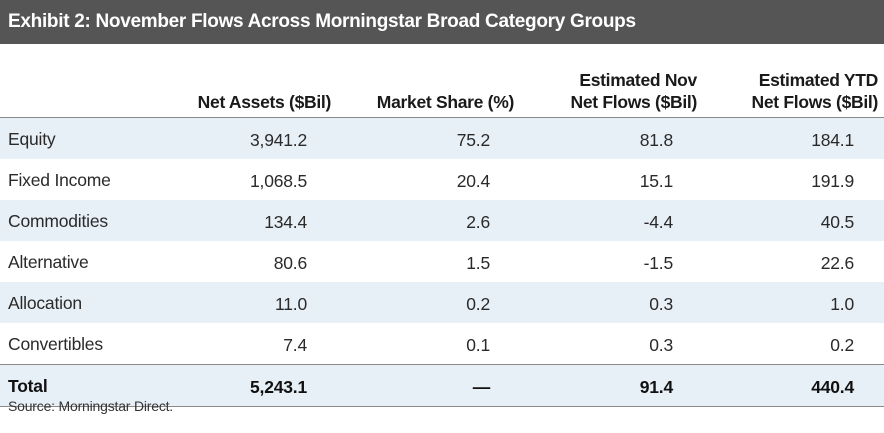 This screenshot has height=433, width=884. Describe the element at coordinates (442, 344) in the screenshot. I see `table-row: Convertibles 7.4 0.1 0.3 0.2` at that location.